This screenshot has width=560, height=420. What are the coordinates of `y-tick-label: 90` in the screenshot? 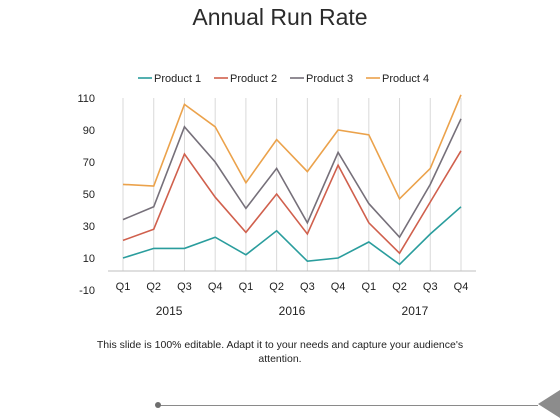 It's located at (89, 131).